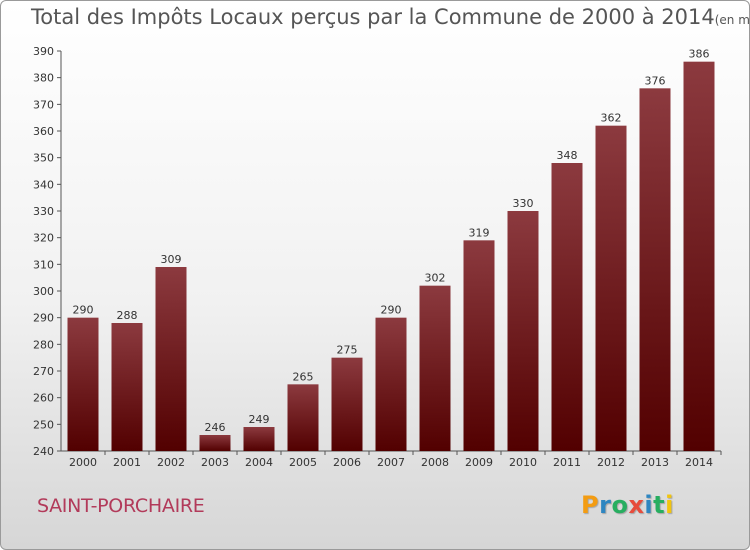 The image size is (750, 550). What do you see at coordinates (43, 158) in the screenshot?
I see `y-tick-label: 350` at bounding box center [43, 158].